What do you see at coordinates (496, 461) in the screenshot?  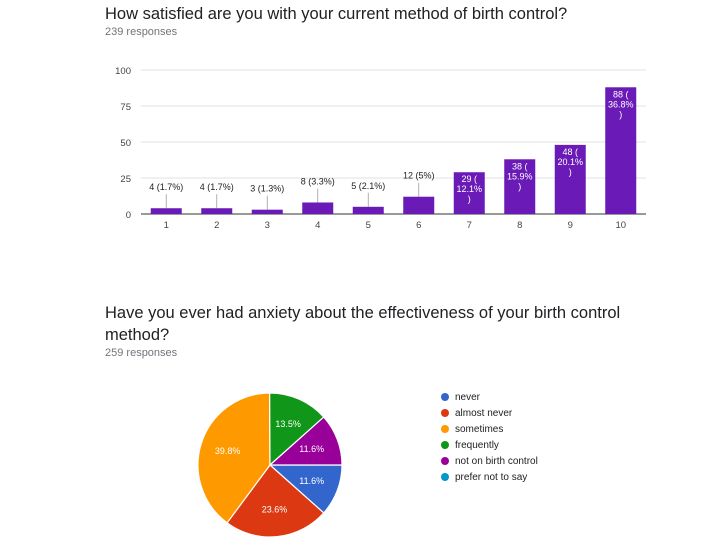 I see `legend-label: not on birth control` at bounding box center [496, 461].